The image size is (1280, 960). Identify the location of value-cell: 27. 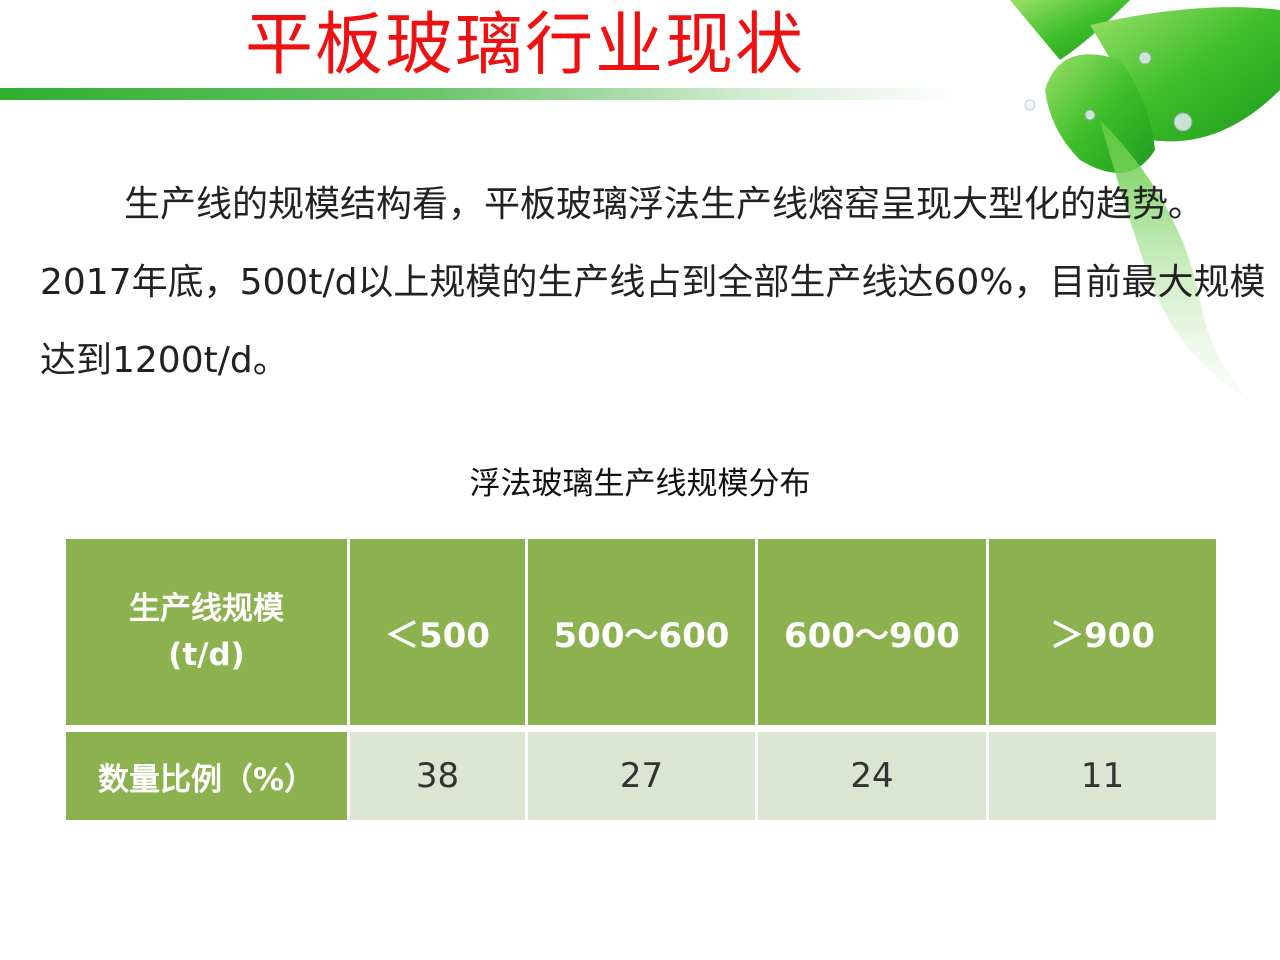
(641, 776).